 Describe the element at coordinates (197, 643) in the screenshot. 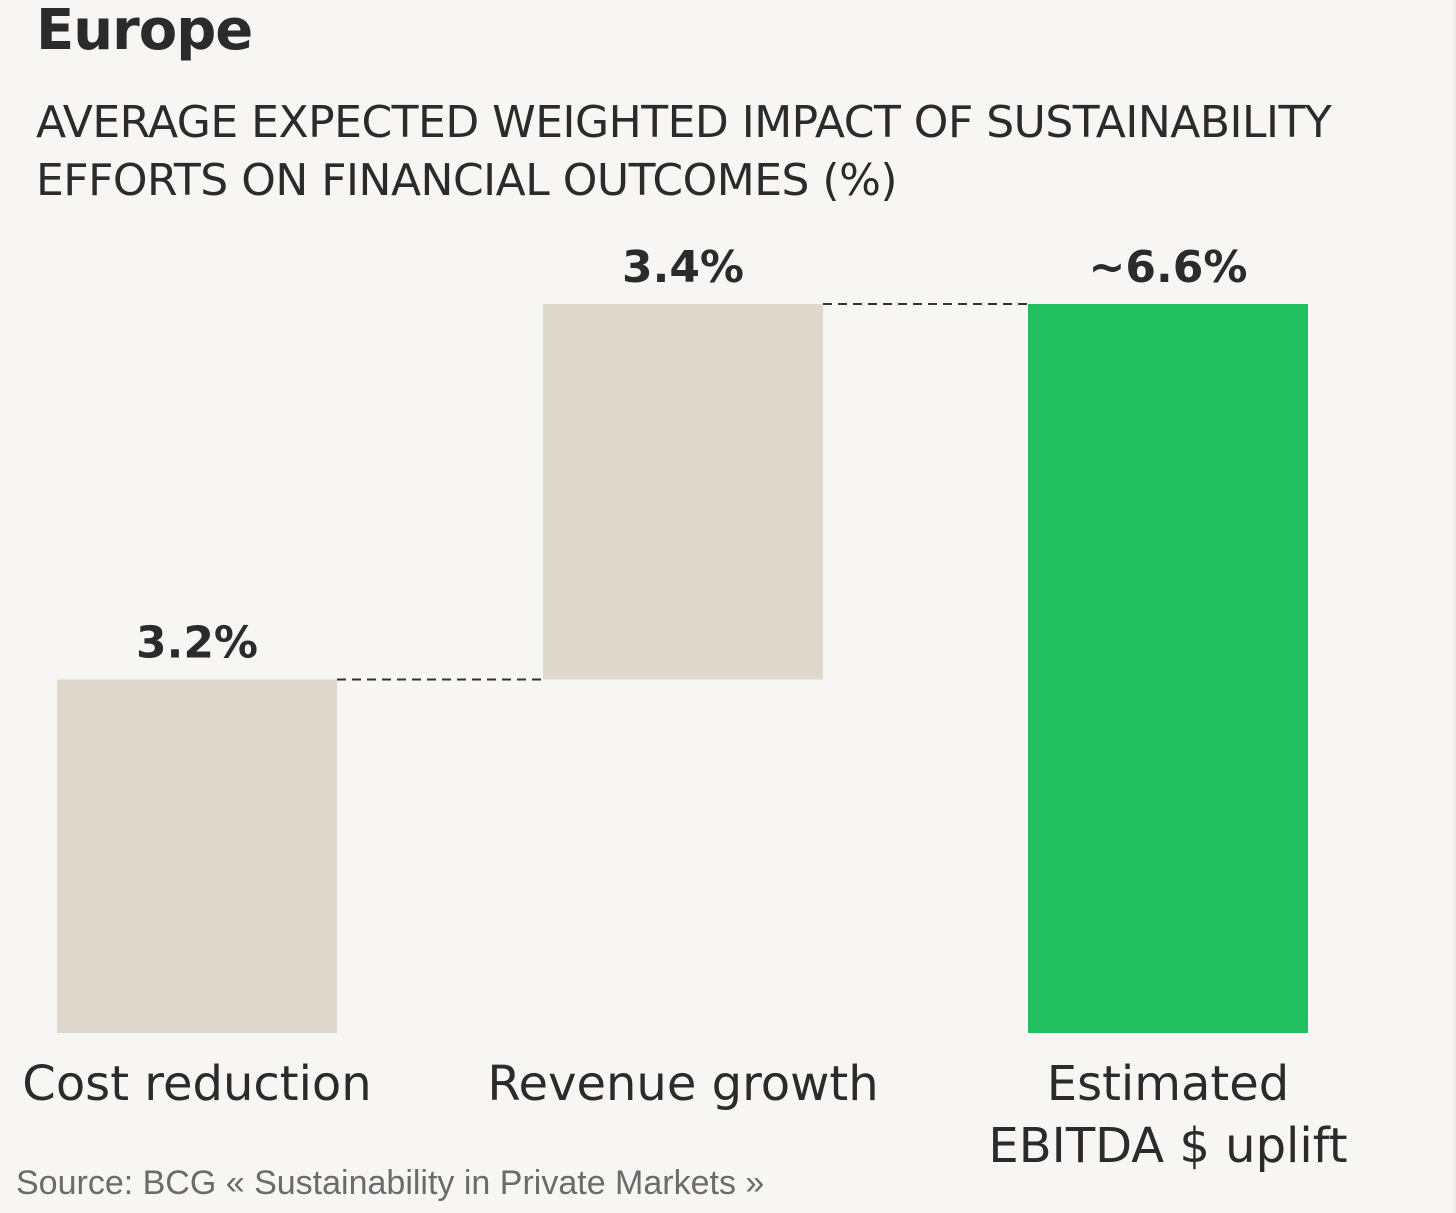

I see `data-label: 3.2%` at that location.